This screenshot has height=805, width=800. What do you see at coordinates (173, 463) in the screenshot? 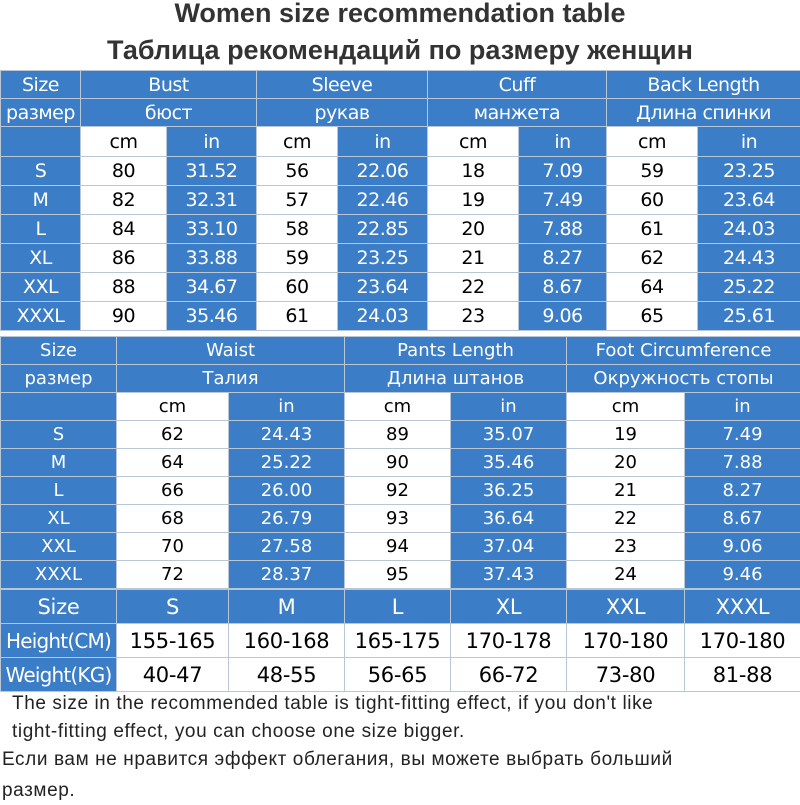
I see `waist-cm-cell: 64` at bounding box center [173, 463].